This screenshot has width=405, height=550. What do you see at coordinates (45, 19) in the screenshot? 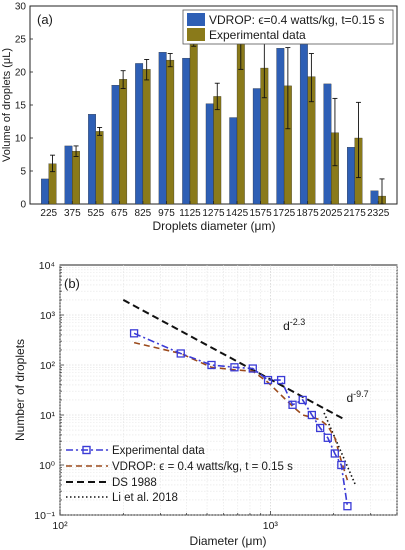
I see `panel-a-label: (a)` at bounding box center [45, 19].